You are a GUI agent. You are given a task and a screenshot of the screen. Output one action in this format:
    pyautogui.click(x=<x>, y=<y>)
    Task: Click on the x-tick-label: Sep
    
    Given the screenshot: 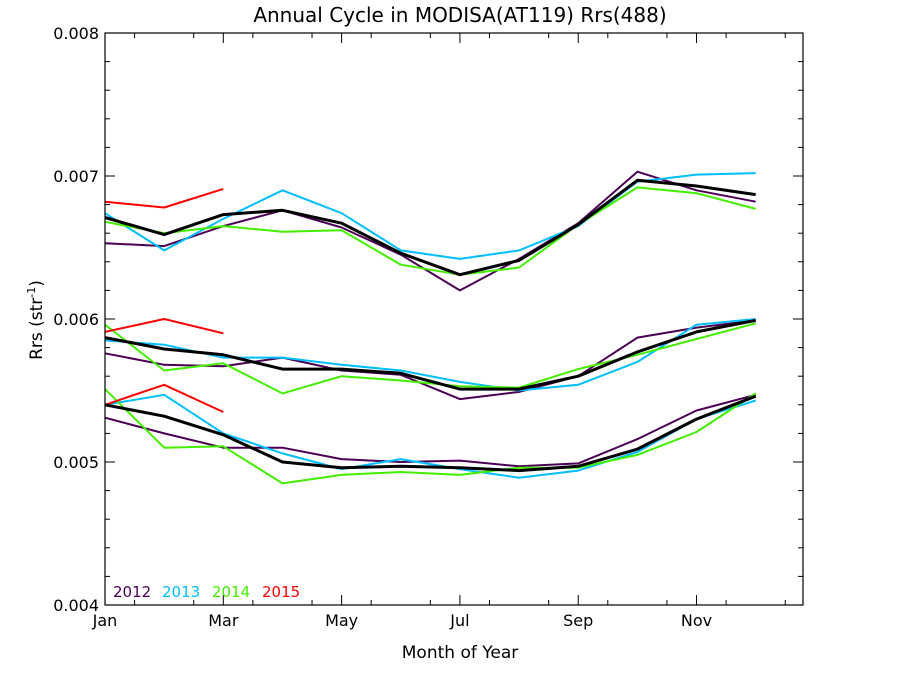 What is the action you would take?
    pyautogui.click(x=578, y=620)
    